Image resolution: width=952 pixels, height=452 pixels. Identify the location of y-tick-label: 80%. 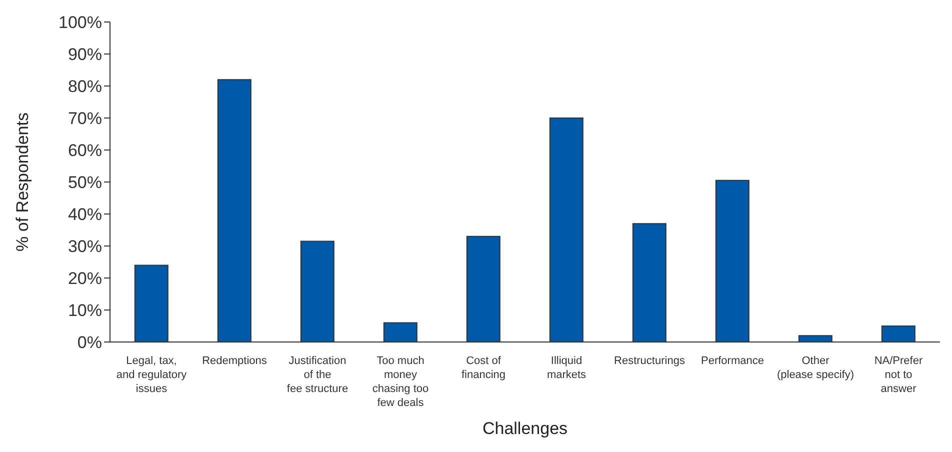
(85, 86).